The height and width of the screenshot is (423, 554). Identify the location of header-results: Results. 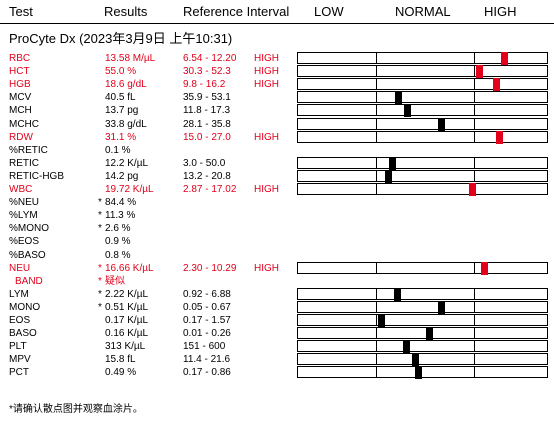
(126, 11).